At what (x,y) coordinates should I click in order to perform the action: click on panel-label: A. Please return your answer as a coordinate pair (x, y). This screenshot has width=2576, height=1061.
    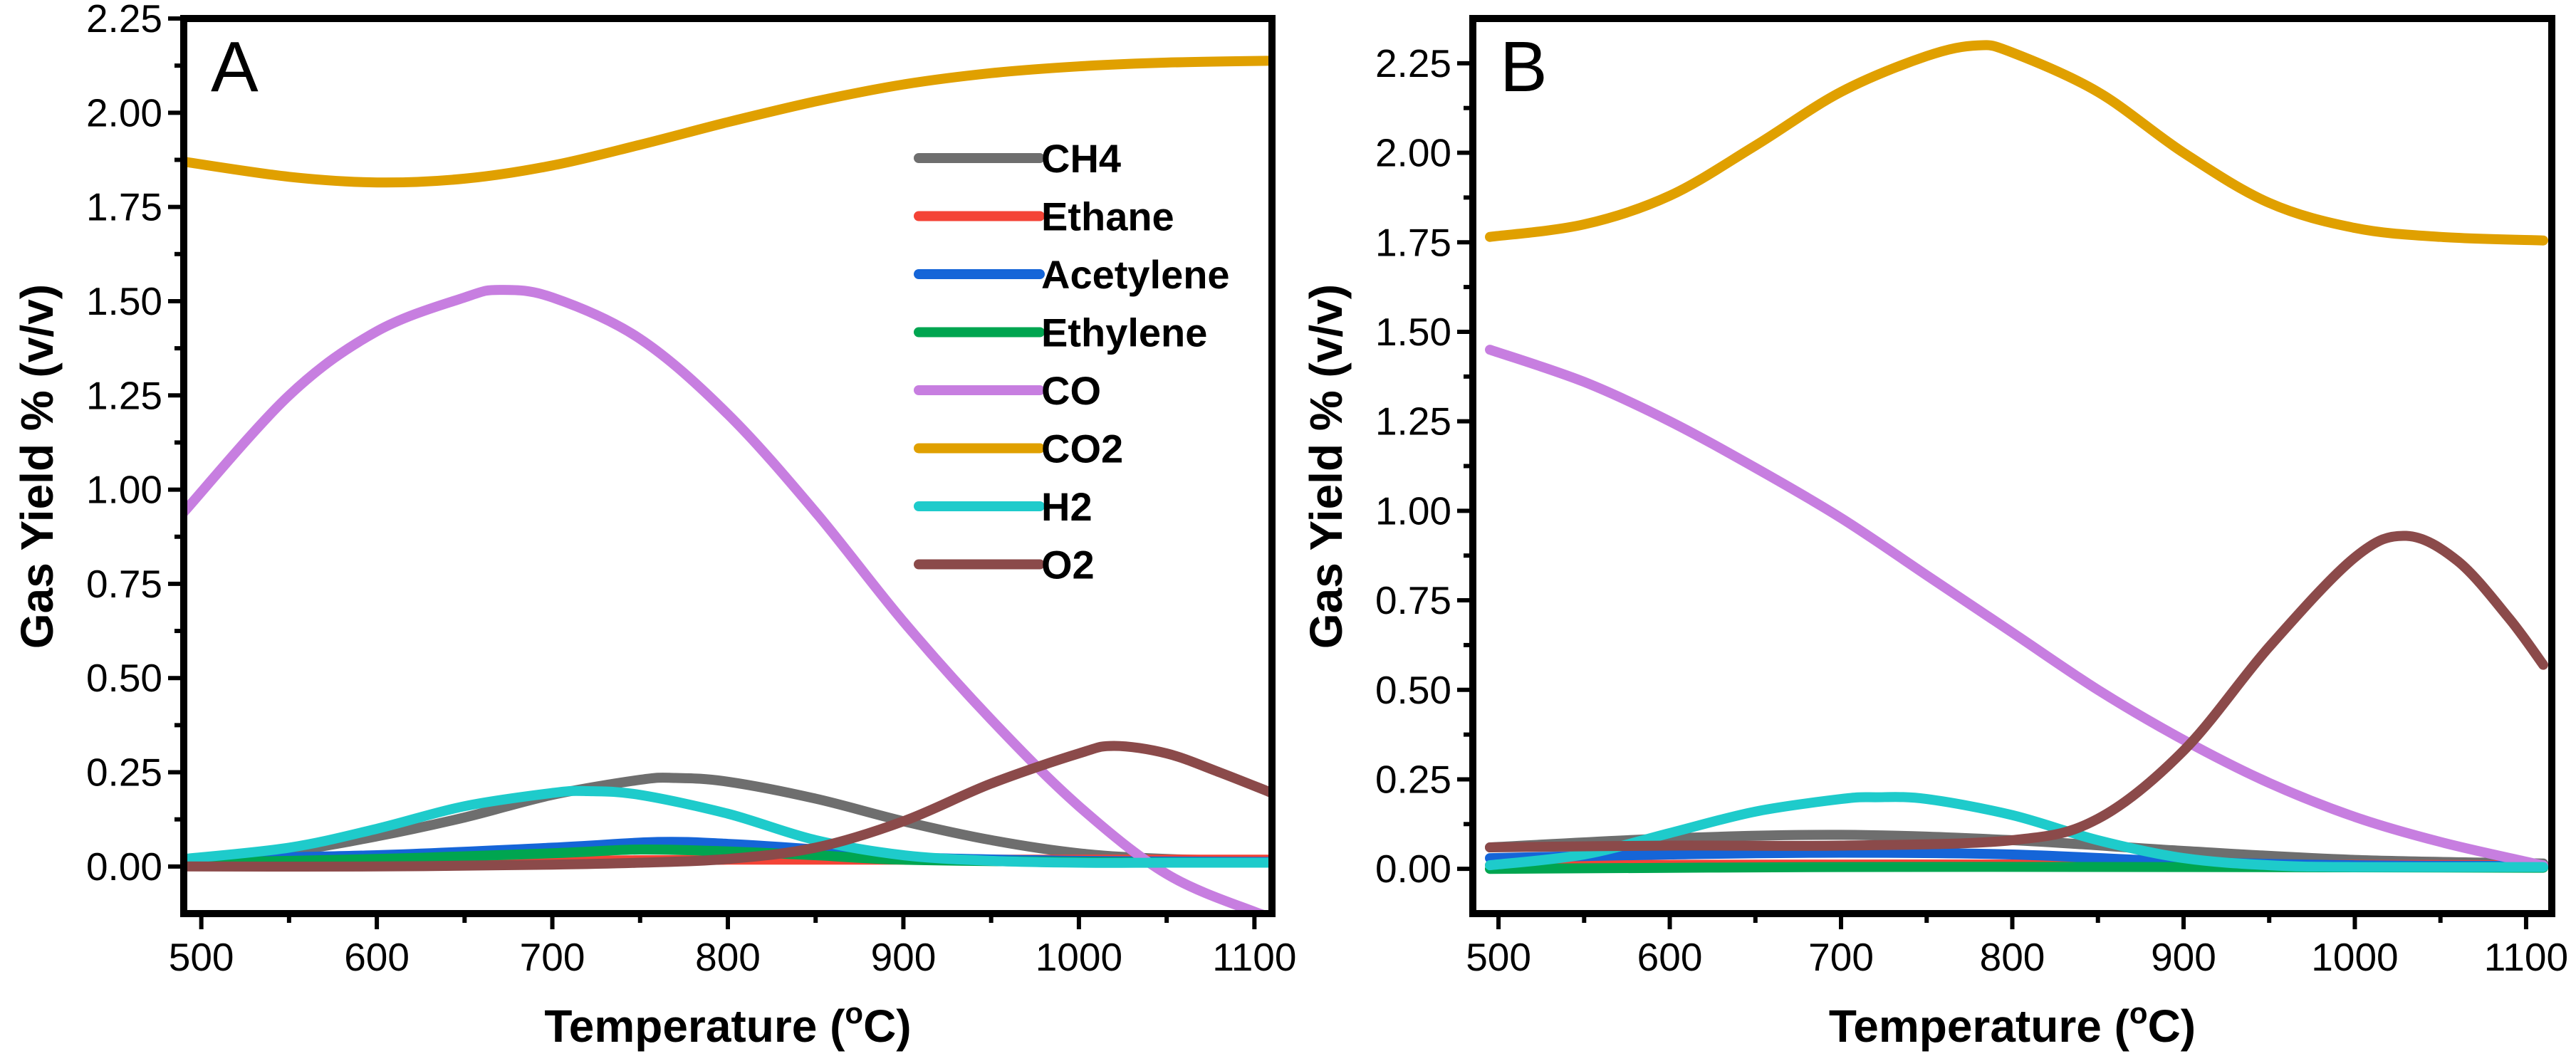
    Looking at the image, I should click on (235, 67).